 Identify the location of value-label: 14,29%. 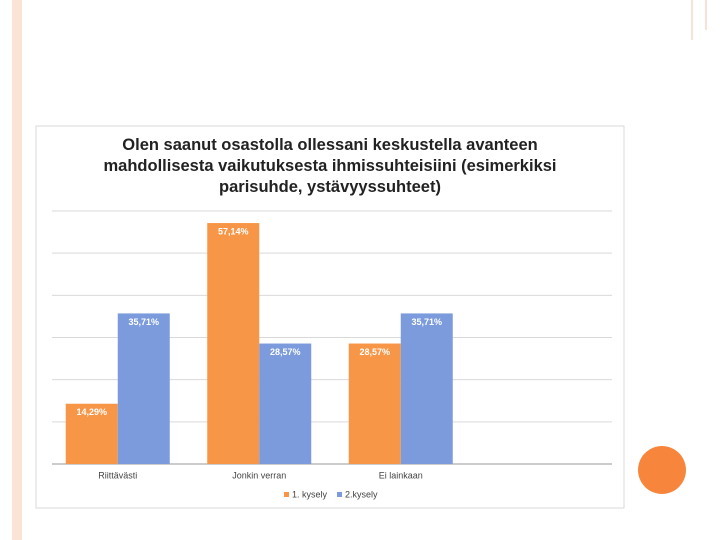
(91, 412).